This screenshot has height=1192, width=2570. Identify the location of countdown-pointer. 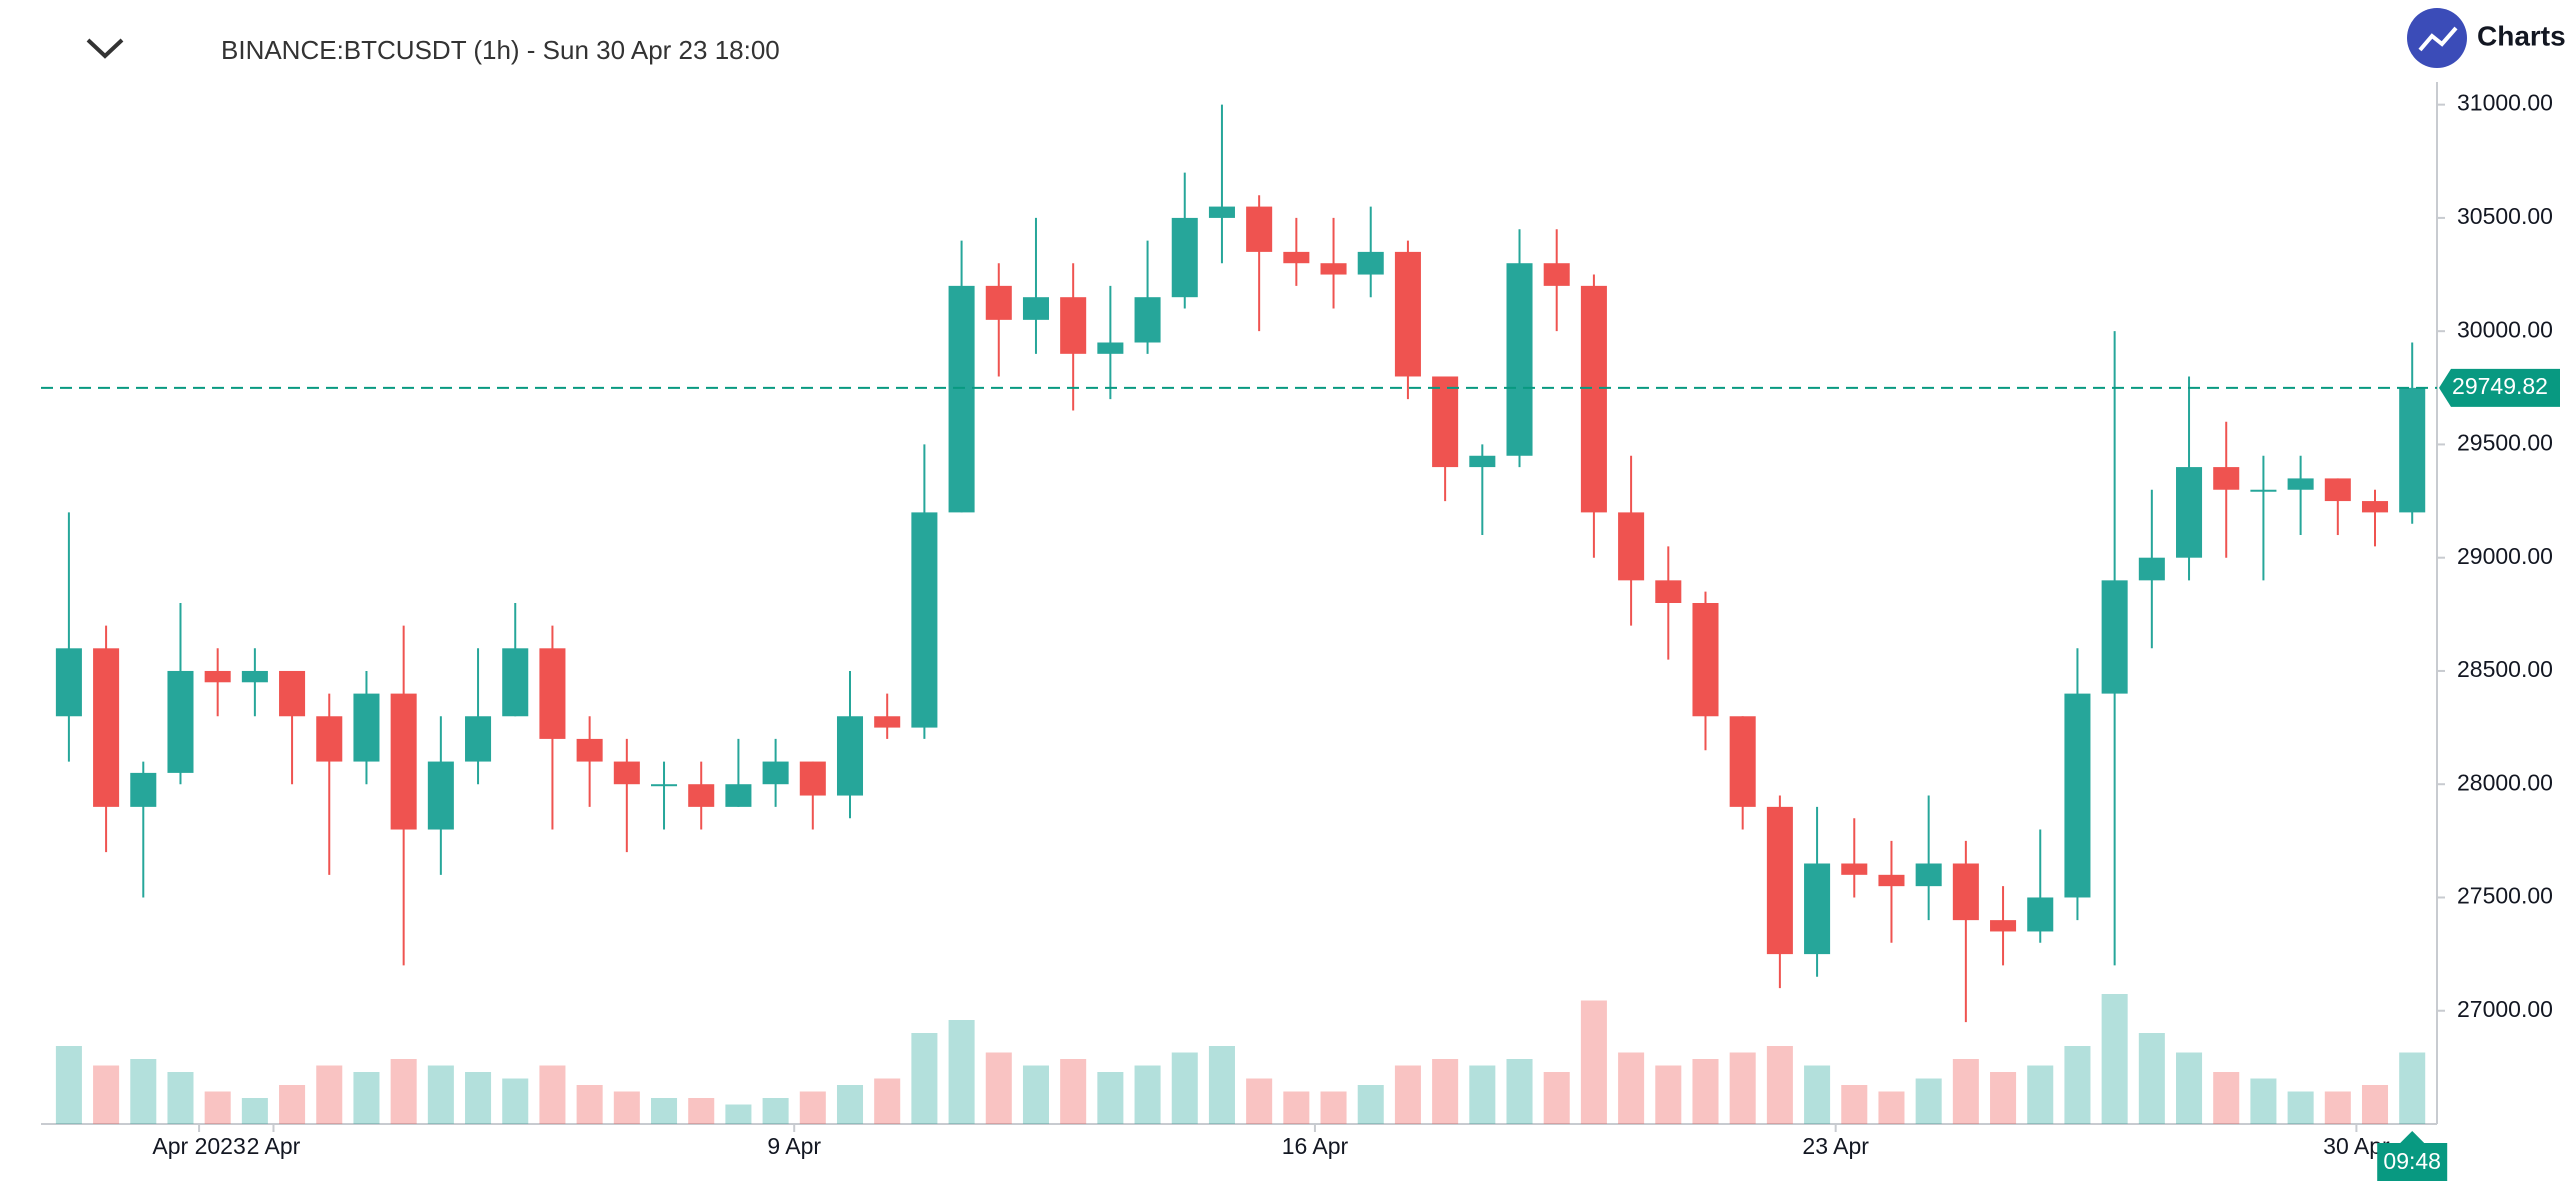
(2412, 1137).